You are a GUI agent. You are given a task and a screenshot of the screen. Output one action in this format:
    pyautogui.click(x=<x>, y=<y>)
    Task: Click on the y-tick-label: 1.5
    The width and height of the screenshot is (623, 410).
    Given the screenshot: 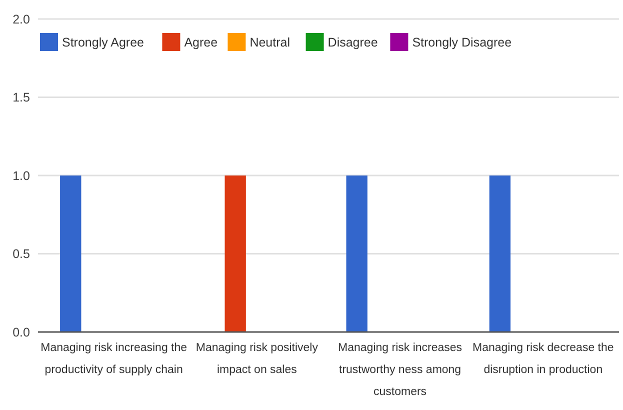 What is the action you would take?
    pyautogui.click(x=21, y=97)
    